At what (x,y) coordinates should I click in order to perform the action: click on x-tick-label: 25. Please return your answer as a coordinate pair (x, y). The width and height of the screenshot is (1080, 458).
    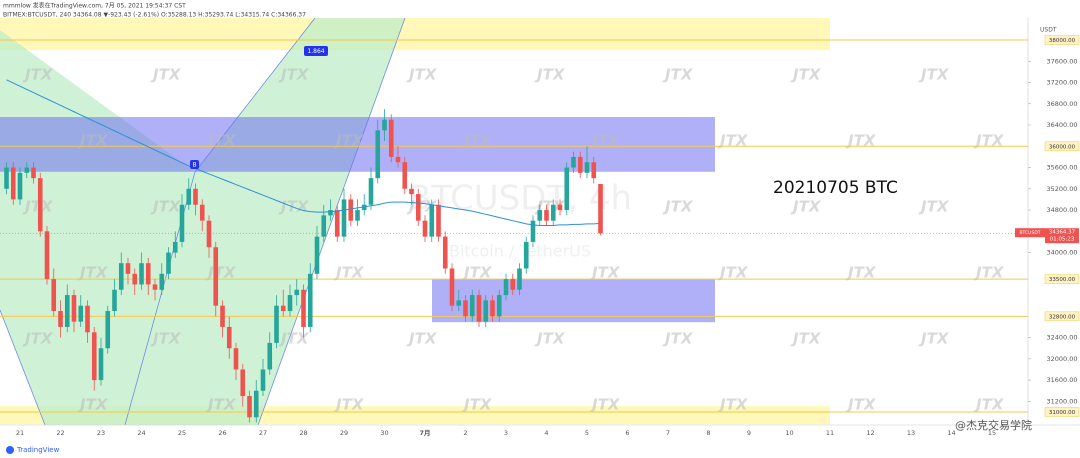
    Looking at the image, I should click on (182, 433).